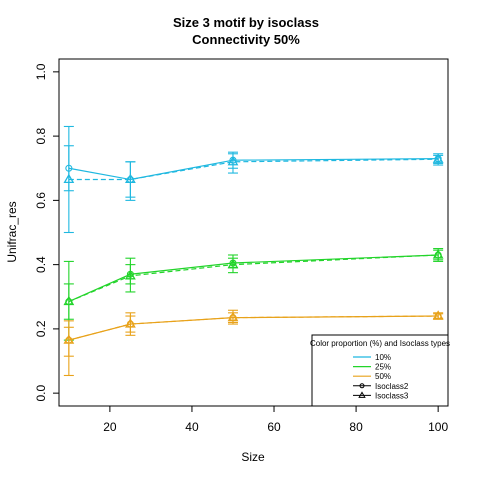  Describe the element at coordinates (246, 22) in the screenshot. I see `chart-title: Size 3 motif by isoclass` at that location.